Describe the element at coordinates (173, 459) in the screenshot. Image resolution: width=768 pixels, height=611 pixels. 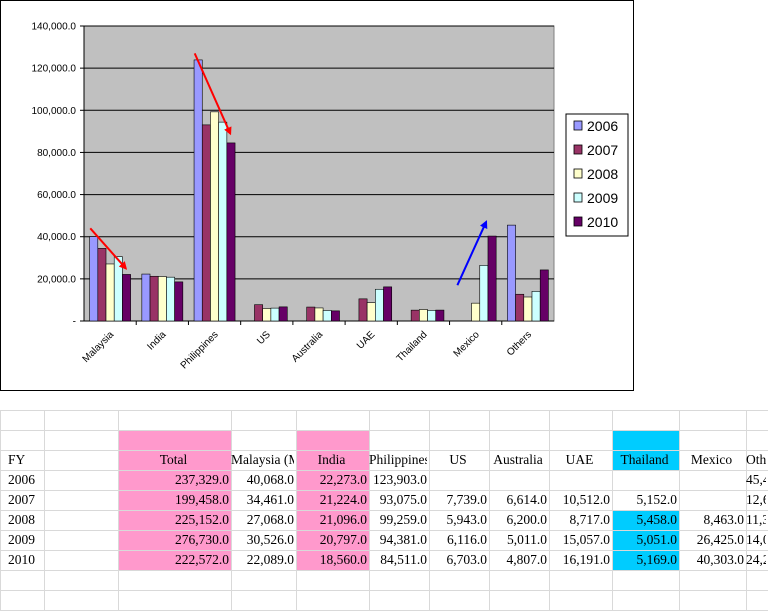
I see `column-header: Total` at that location.